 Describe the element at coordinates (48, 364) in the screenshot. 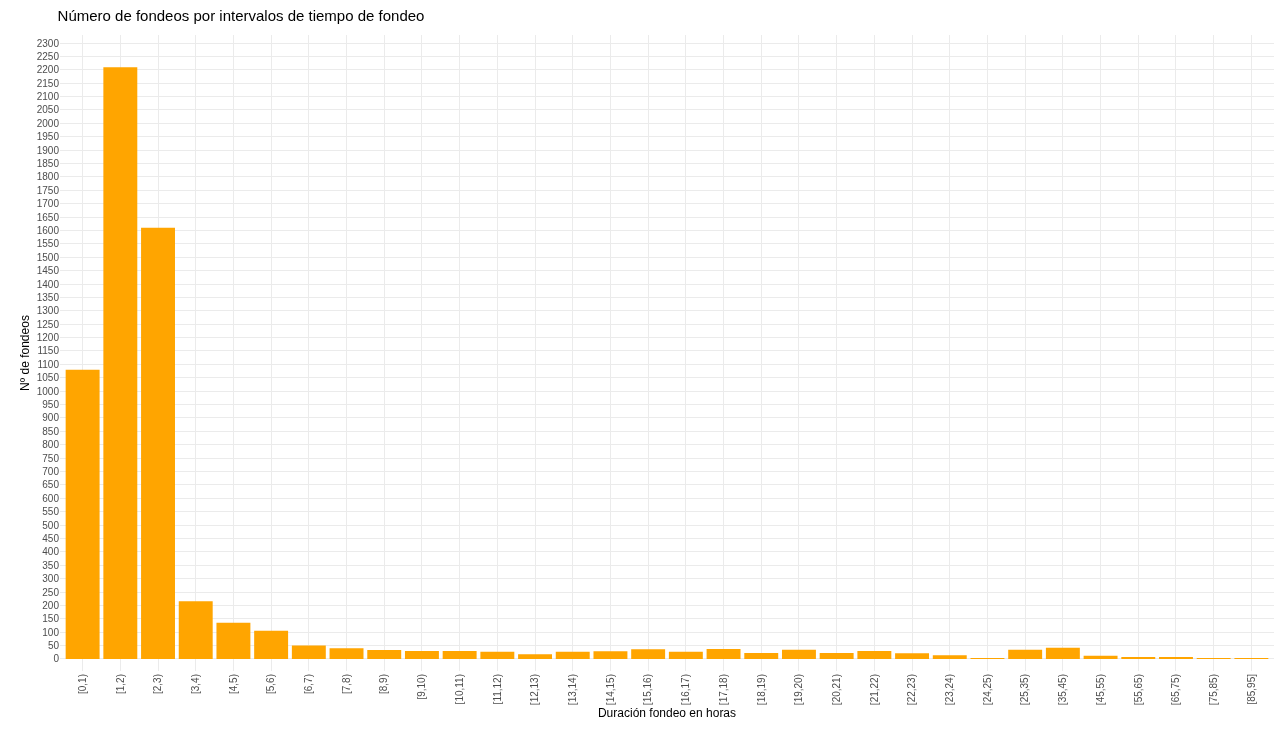

I see `y-tick-label: 1100` at that location.